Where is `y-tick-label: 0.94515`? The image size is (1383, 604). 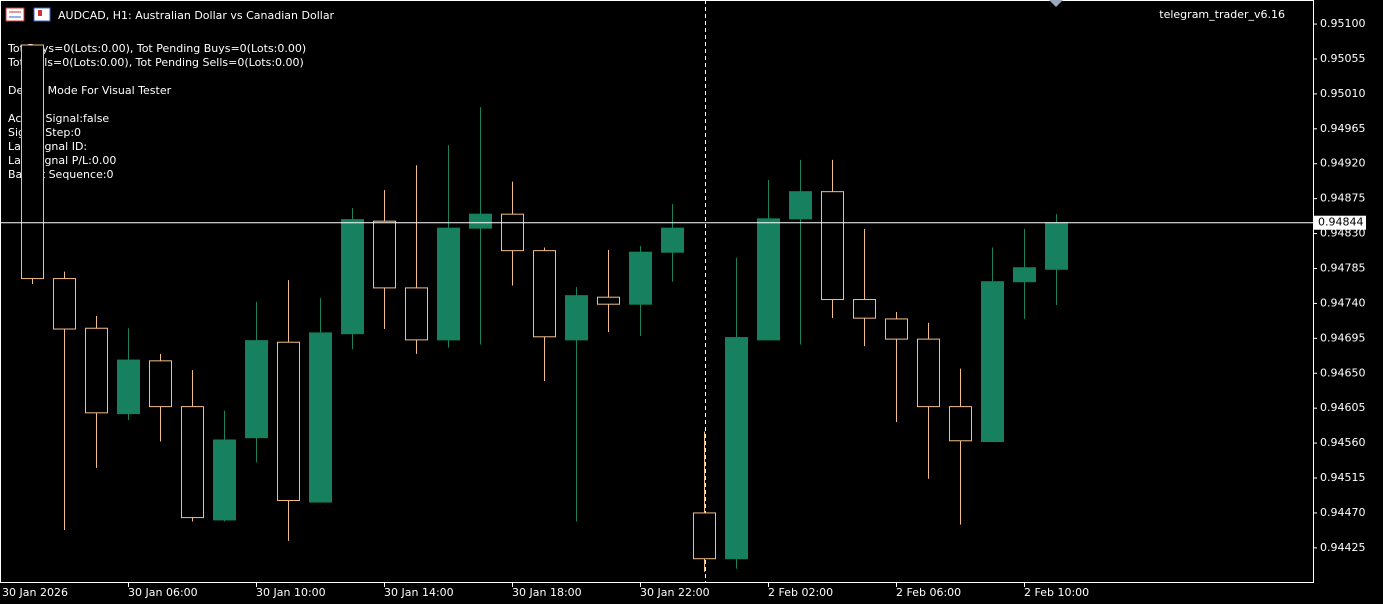
y-tick-label: 0.94515 is located at coordinates (1343, 477).